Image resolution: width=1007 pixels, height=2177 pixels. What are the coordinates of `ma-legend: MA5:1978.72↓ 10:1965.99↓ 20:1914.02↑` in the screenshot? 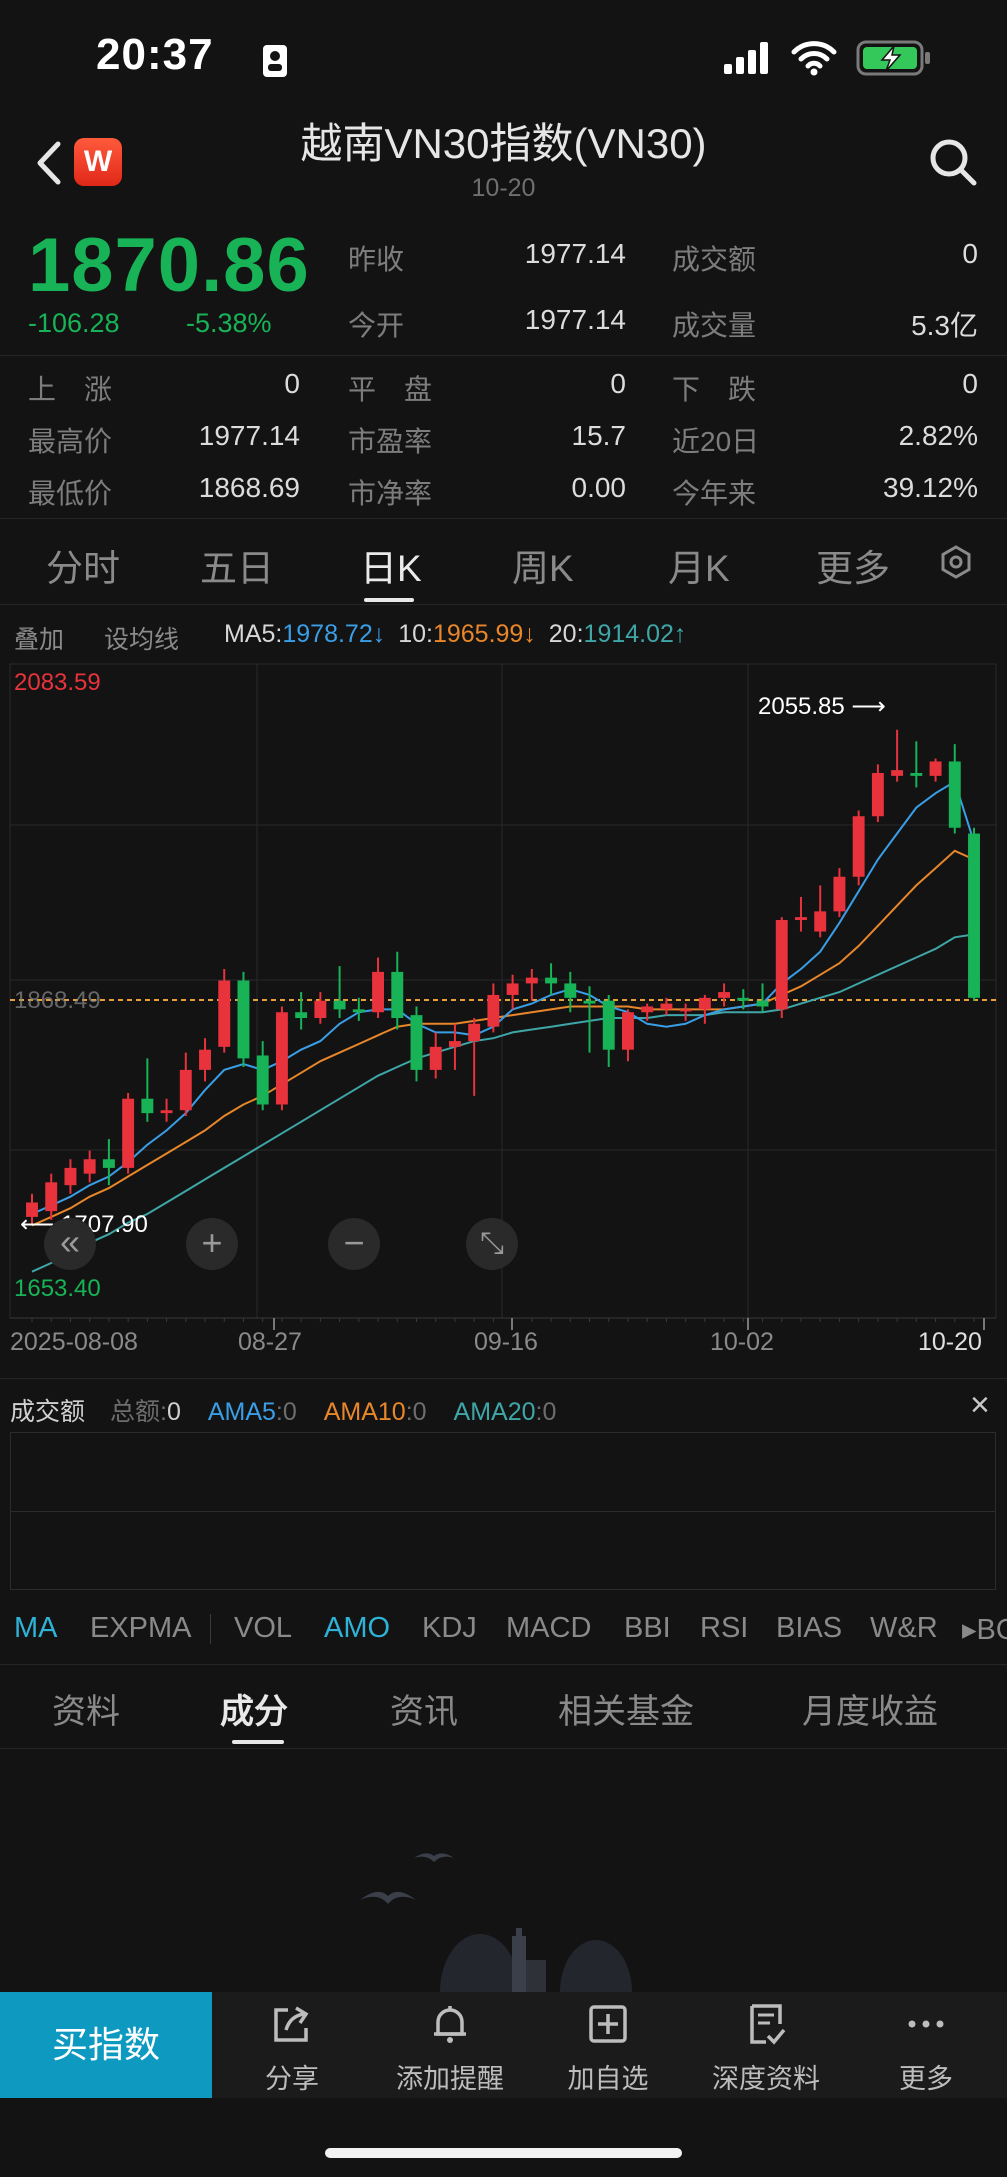 It's located at (455, 634).